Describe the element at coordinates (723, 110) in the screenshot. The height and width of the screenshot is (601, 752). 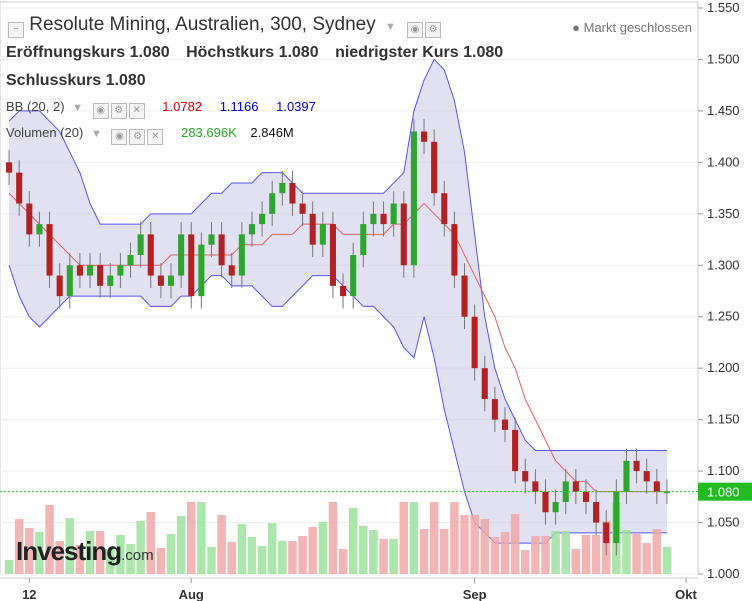
I see `y-tick-label: 1.450` at that location.